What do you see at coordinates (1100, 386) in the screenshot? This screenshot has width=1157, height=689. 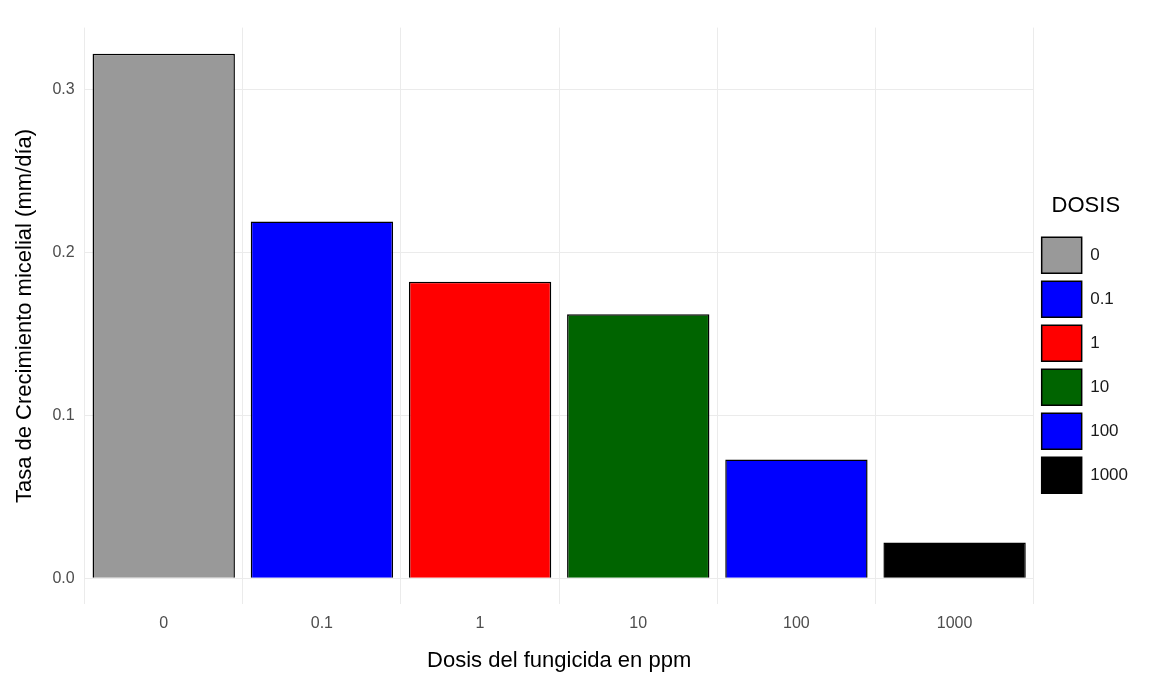 I see `legend-label: 10` at bounding box center [1100, 386].